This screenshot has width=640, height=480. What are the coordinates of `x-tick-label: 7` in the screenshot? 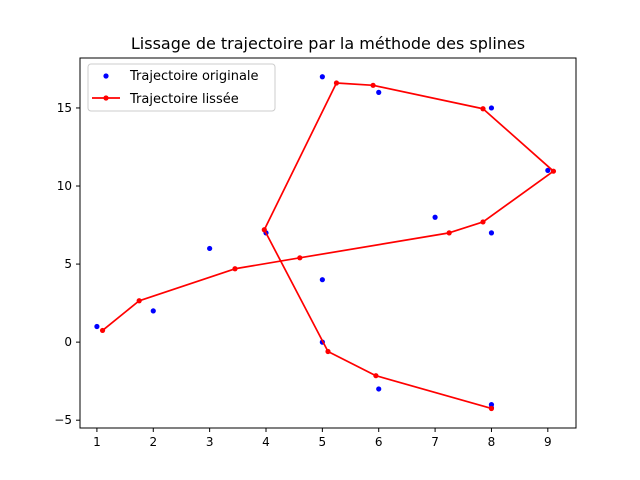 It's located at (435, 442).